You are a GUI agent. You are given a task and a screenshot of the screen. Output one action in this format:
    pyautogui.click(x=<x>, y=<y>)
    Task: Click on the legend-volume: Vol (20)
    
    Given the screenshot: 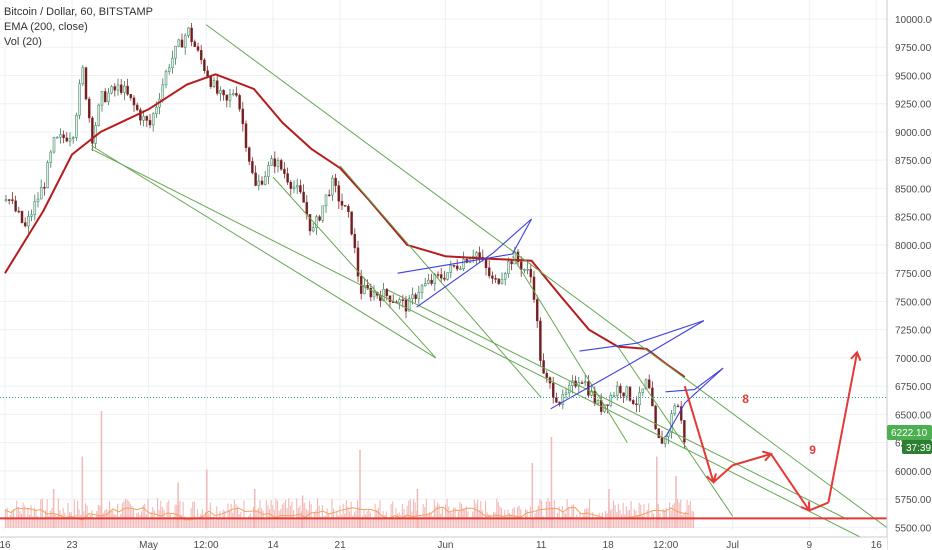 What is the action you would take?
    pyautogui.click(x=23, y=42)
    